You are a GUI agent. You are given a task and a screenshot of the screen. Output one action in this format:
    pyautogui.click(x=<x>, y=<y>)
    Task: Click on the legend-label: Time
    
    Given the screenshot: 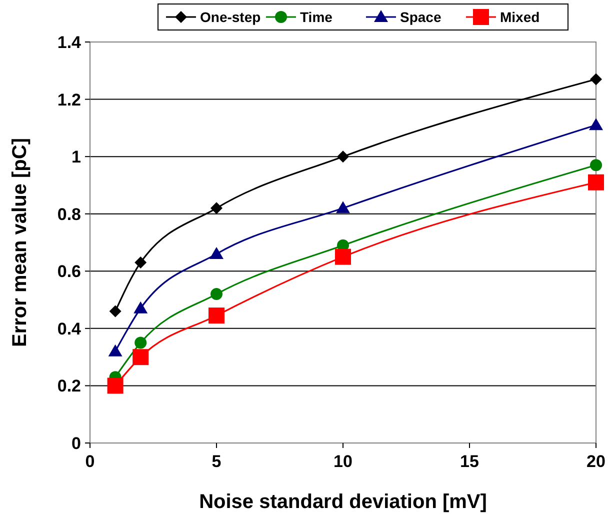 What is the action you would take?
    pyautogui.click(x=316, y=17)
    